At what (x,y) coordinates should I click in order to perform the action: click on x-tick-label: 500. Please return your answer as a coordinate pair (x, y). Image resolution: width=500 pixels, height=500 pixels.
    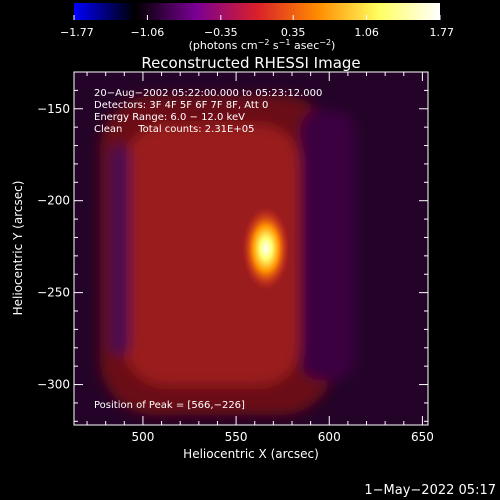
    Looking at the image, I should click on (142, 437).